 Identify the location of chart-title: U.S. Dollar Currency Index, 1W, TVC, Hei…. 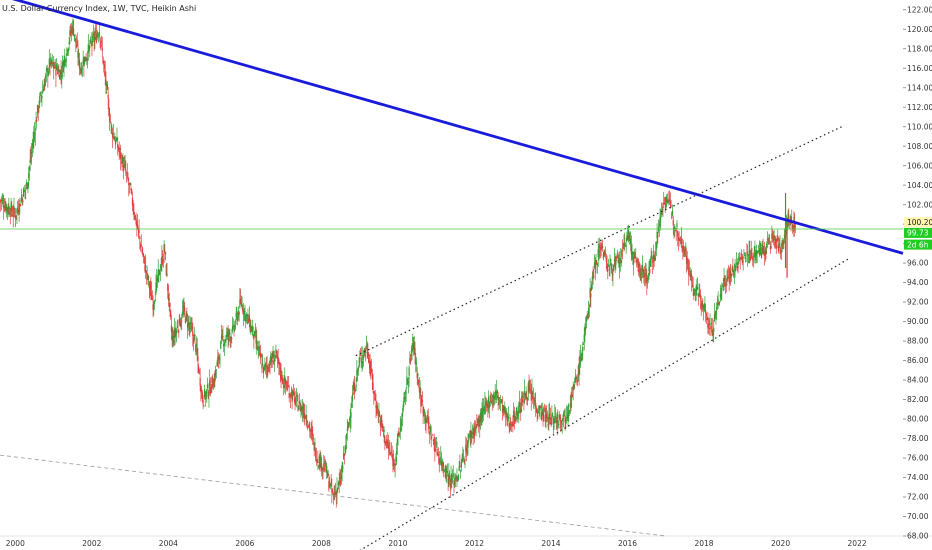
(99, 8).